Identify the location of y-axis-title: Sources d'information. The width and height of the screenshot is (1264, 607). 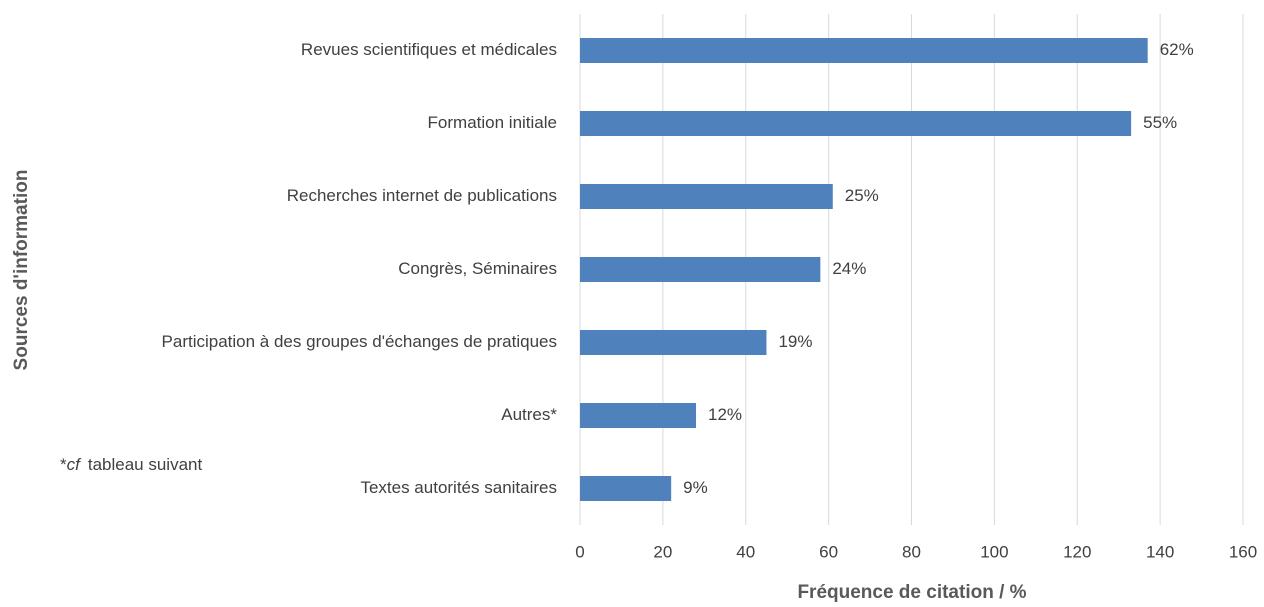
(21, 270).